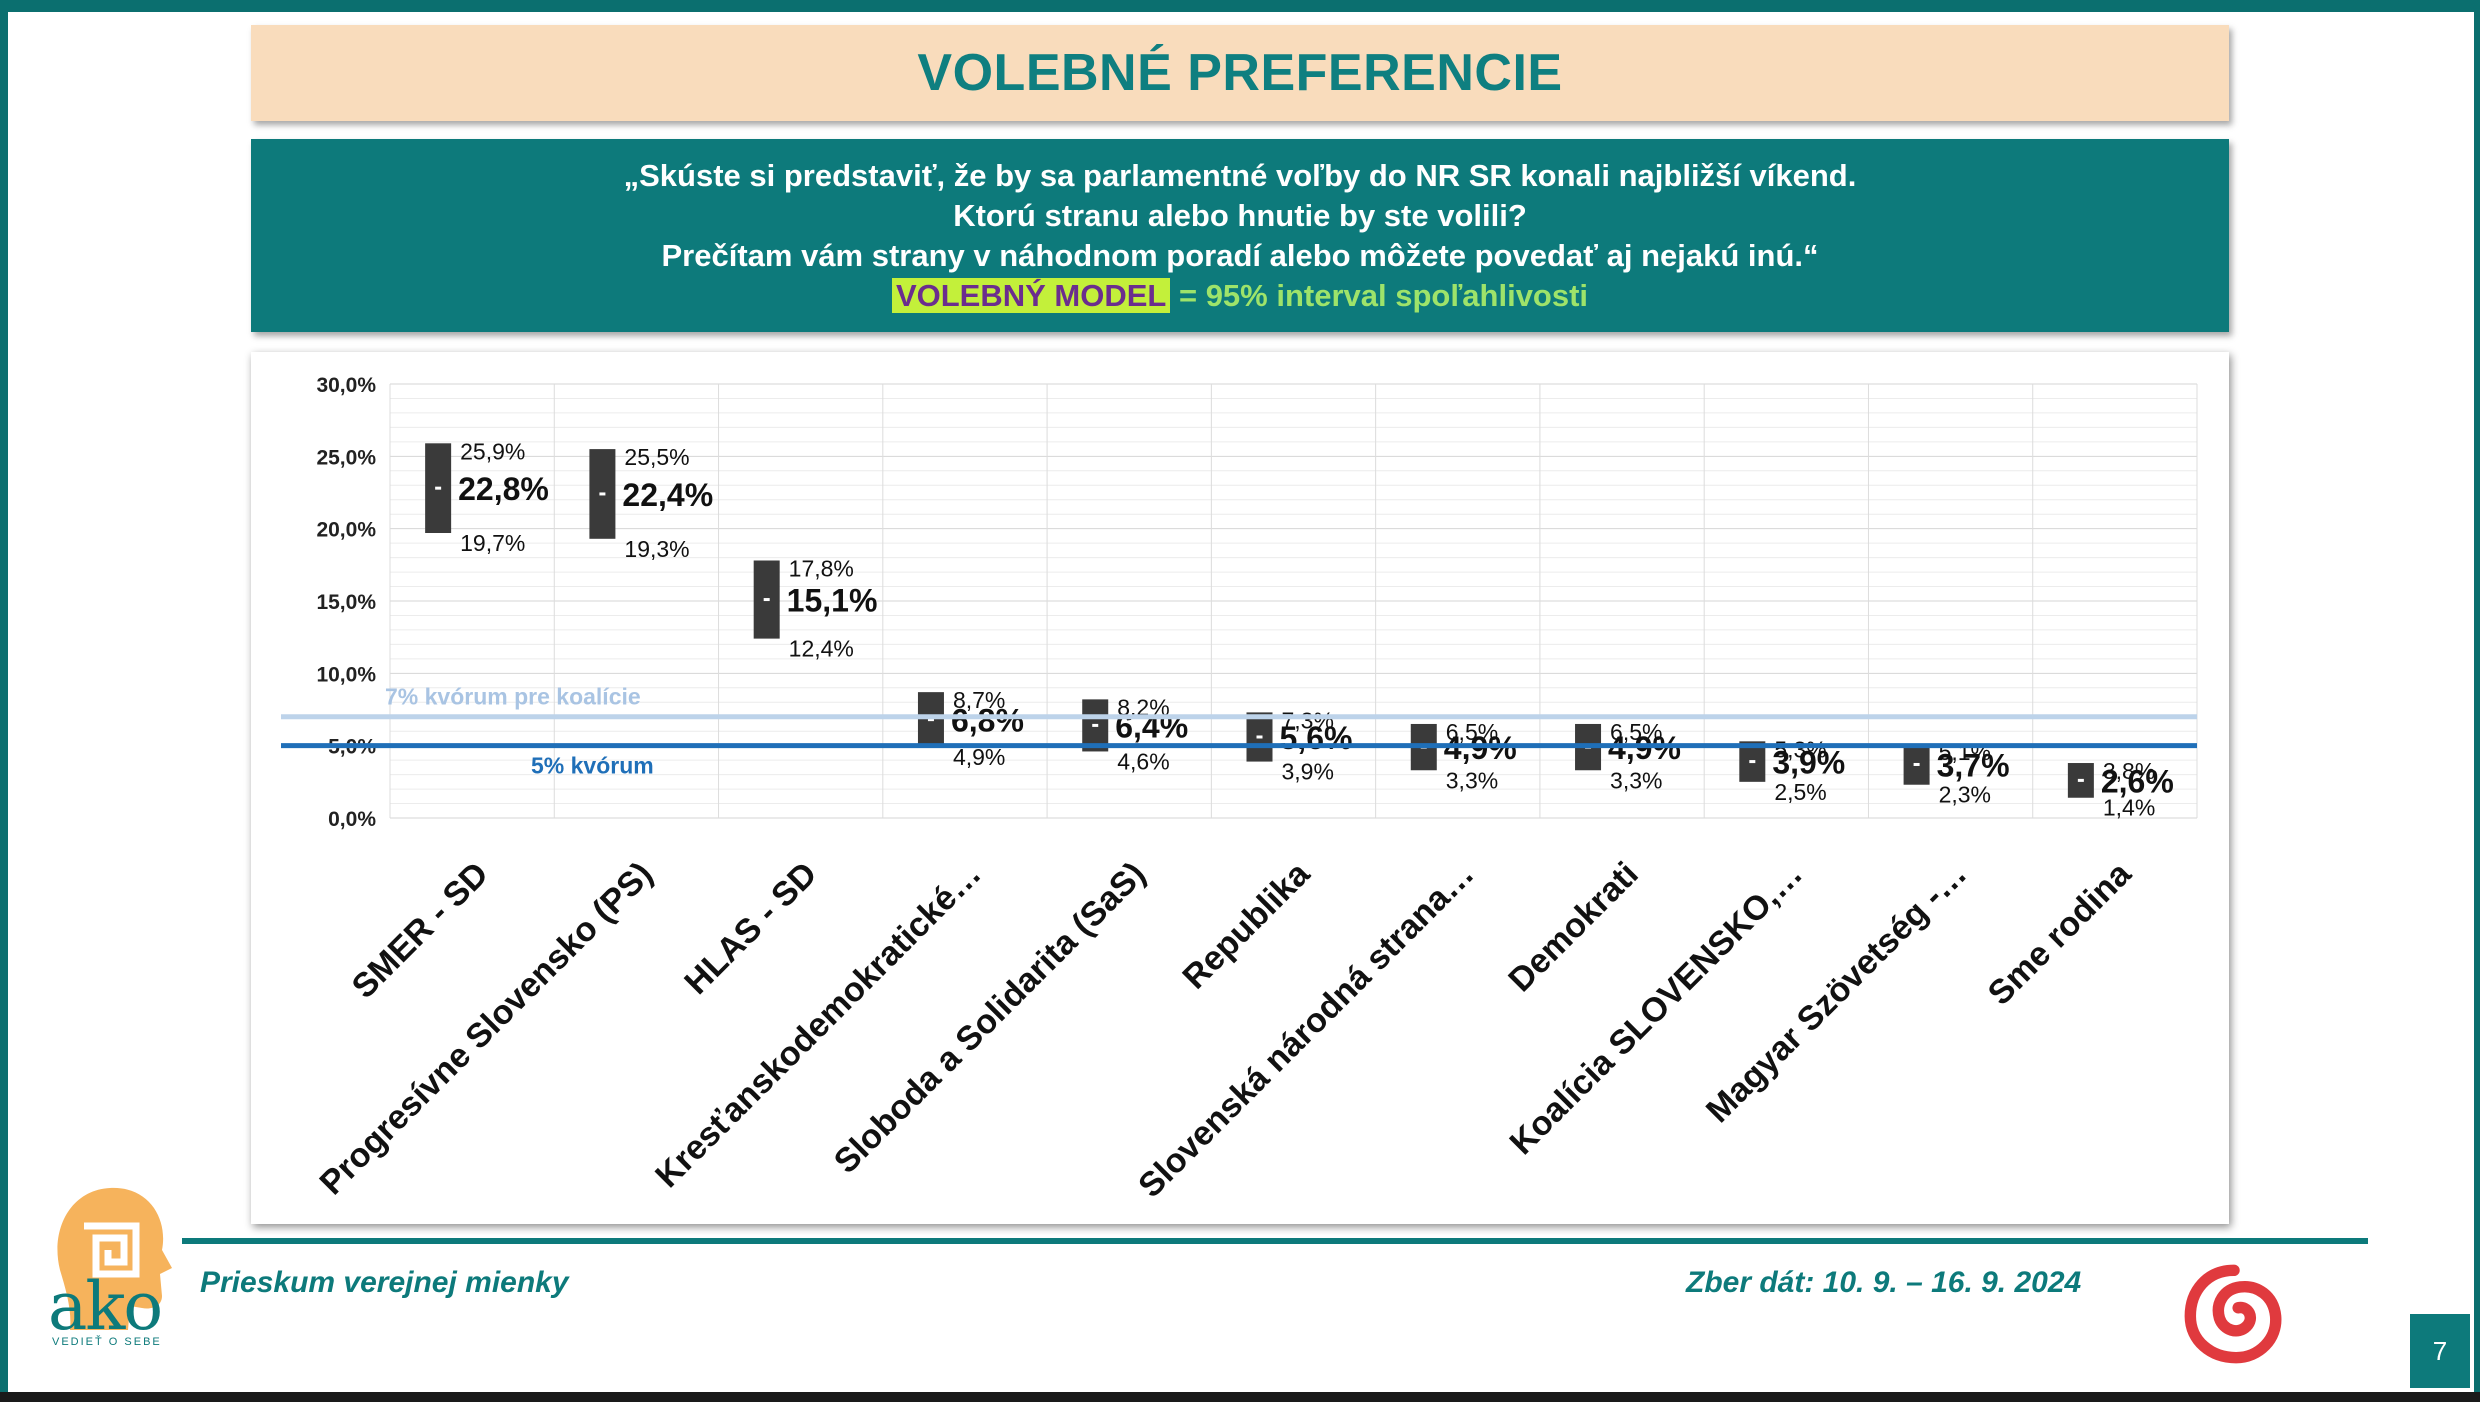  Describe the element at coordinates (592, 766) in the screenshot. I see `threshold-5-label: 5% kvórum` at that location.